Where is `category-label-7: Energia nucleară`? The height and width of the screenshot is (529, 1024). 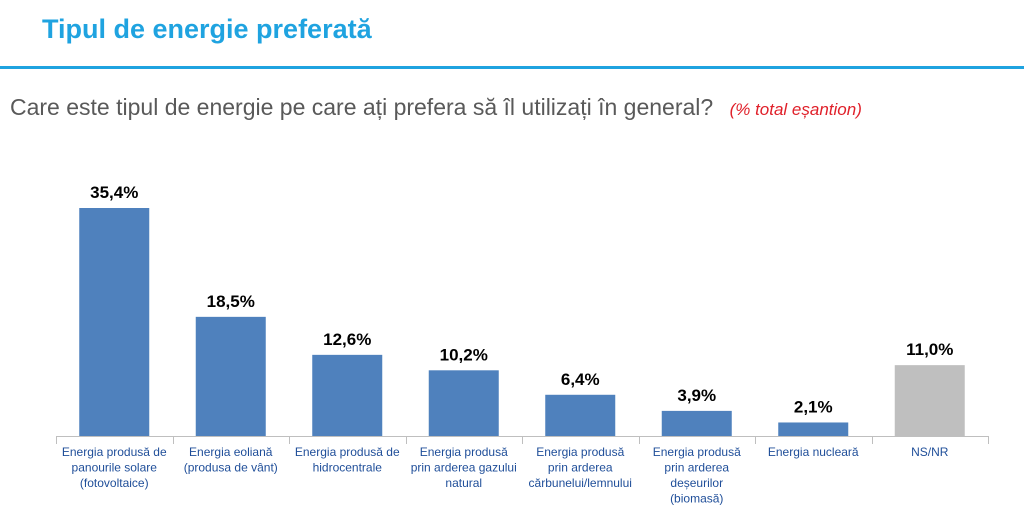
category-label-7: Energia nucleară is located at coordinates (813, 452).